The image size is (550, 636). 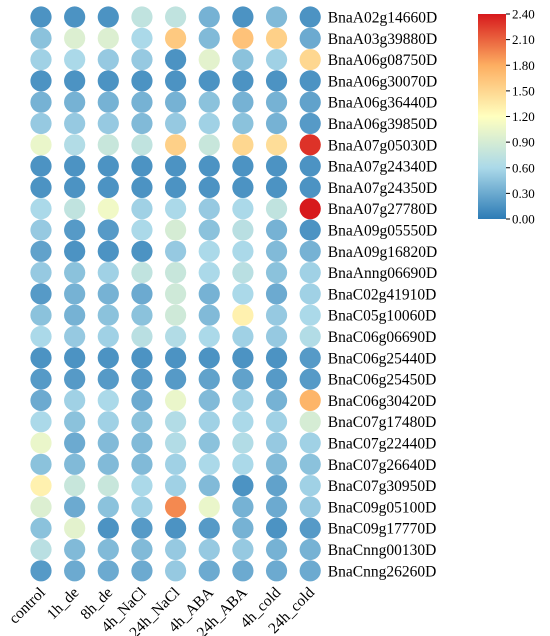 I want to click on gene-label: BnaA09g05550D, so click(x=382, y=231).